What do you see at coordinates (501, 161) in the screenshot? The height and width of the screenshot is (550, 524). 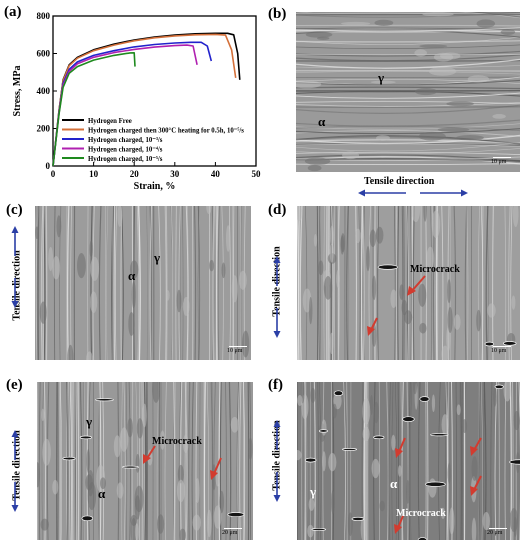 I see `scale-bar-b: 10 μm` at bounding box center [501, 161].